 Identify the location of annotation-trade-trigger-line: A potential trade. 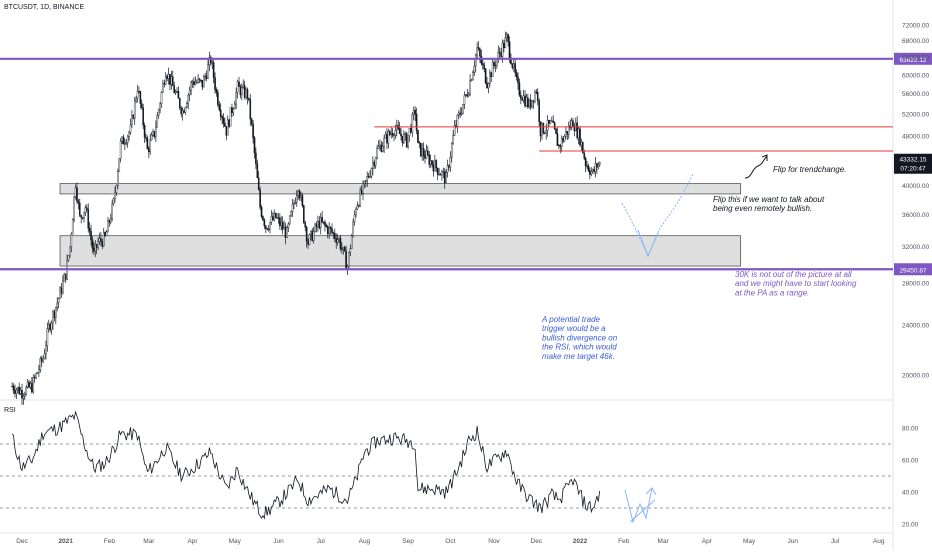
(571, 319).